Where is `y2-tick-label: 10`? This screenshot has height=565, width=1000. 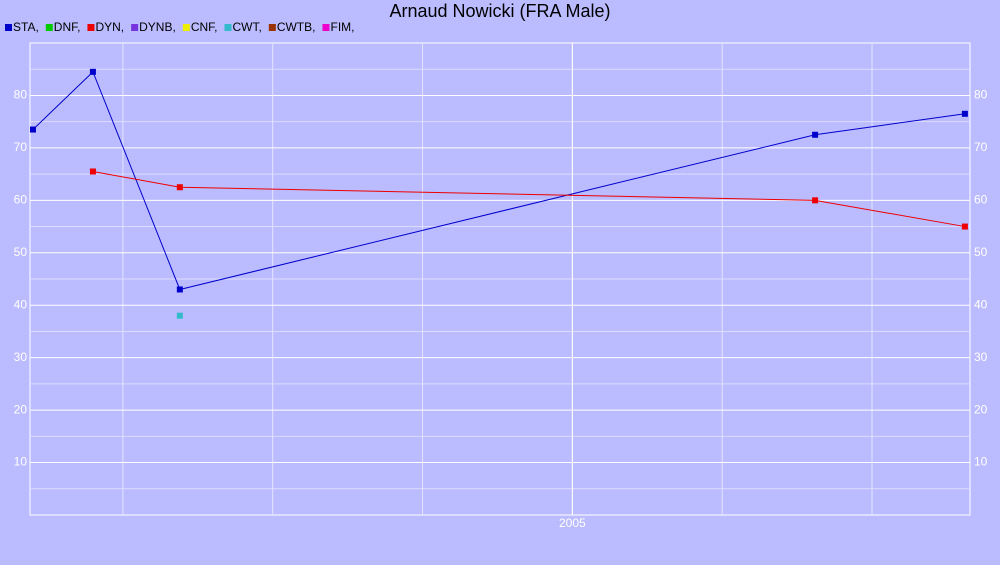
y2-tick-label: 10 is located at coordinates (981, 462).